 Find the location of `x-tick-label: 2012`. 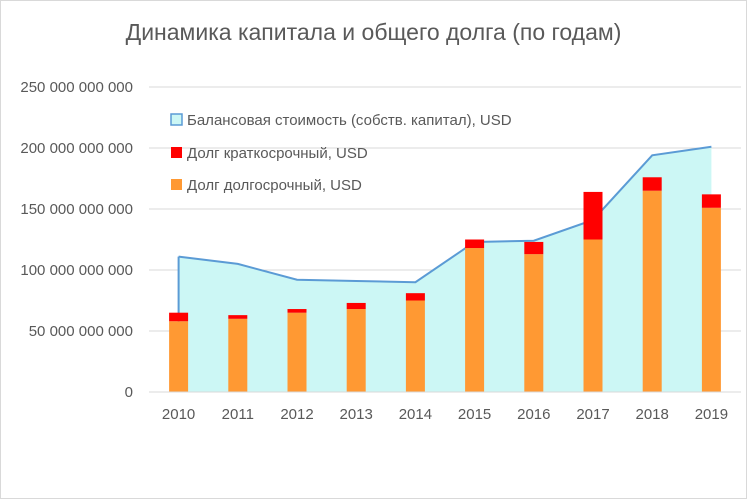

x-tick-label: 2012 is located at coordinates (296, 414).